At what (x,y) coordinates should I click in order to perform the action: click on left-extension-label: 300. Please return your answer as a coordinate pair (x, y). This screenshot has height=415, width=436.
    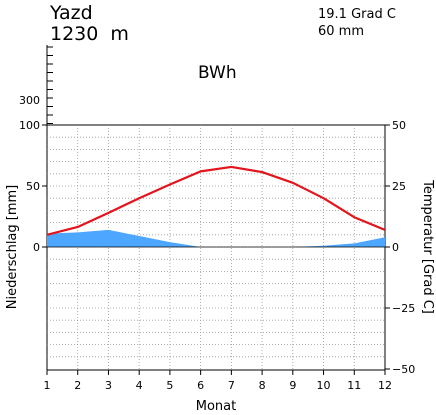
    Looking at the image, I should click on (29, 100).